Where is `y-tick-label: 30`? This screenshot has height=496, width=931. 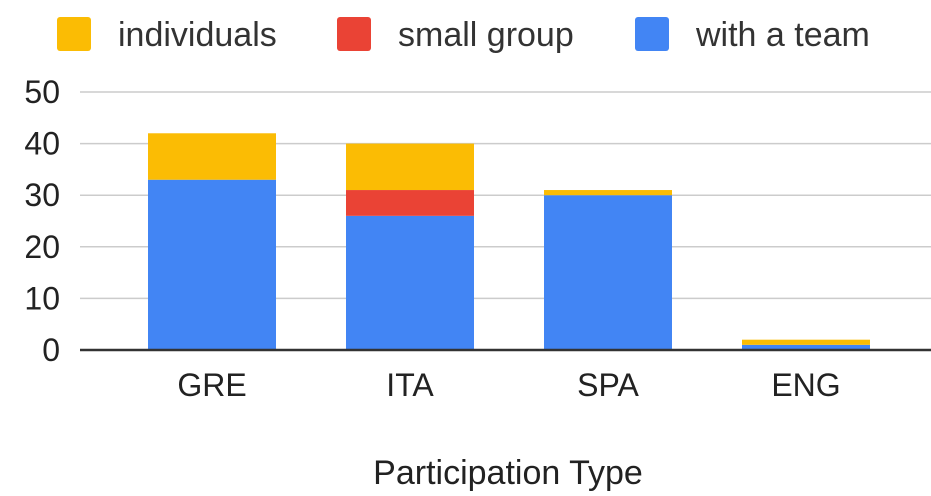 y-tick-label: 30 is located at coordinates (42, 195).